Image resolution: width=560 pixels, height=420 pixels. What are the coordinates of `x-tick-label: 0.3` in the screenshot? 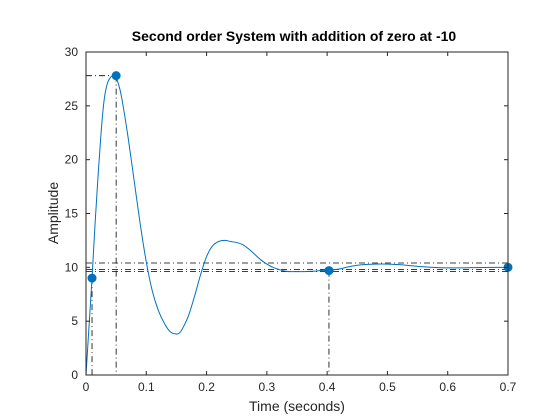 It's located at (267, 387).